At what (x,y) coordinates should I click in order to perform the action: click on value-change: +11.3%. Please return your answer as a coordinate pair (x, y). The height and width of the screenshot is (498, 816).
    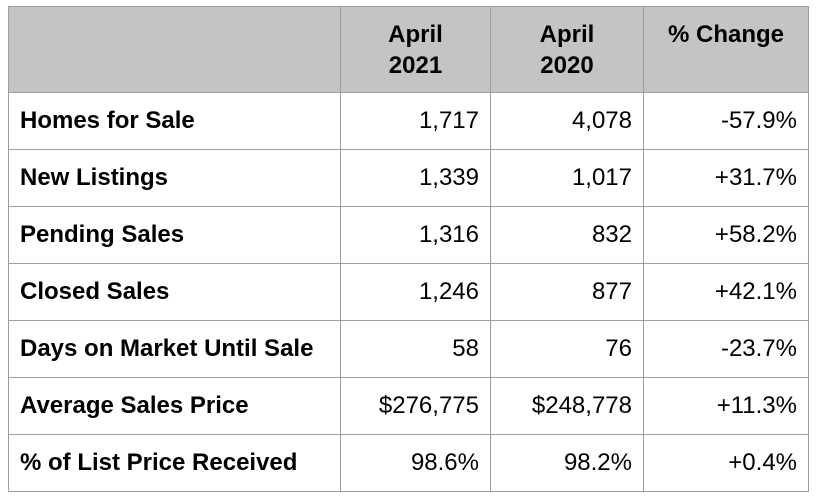
    Looking at the image, I should click on (726, 406).